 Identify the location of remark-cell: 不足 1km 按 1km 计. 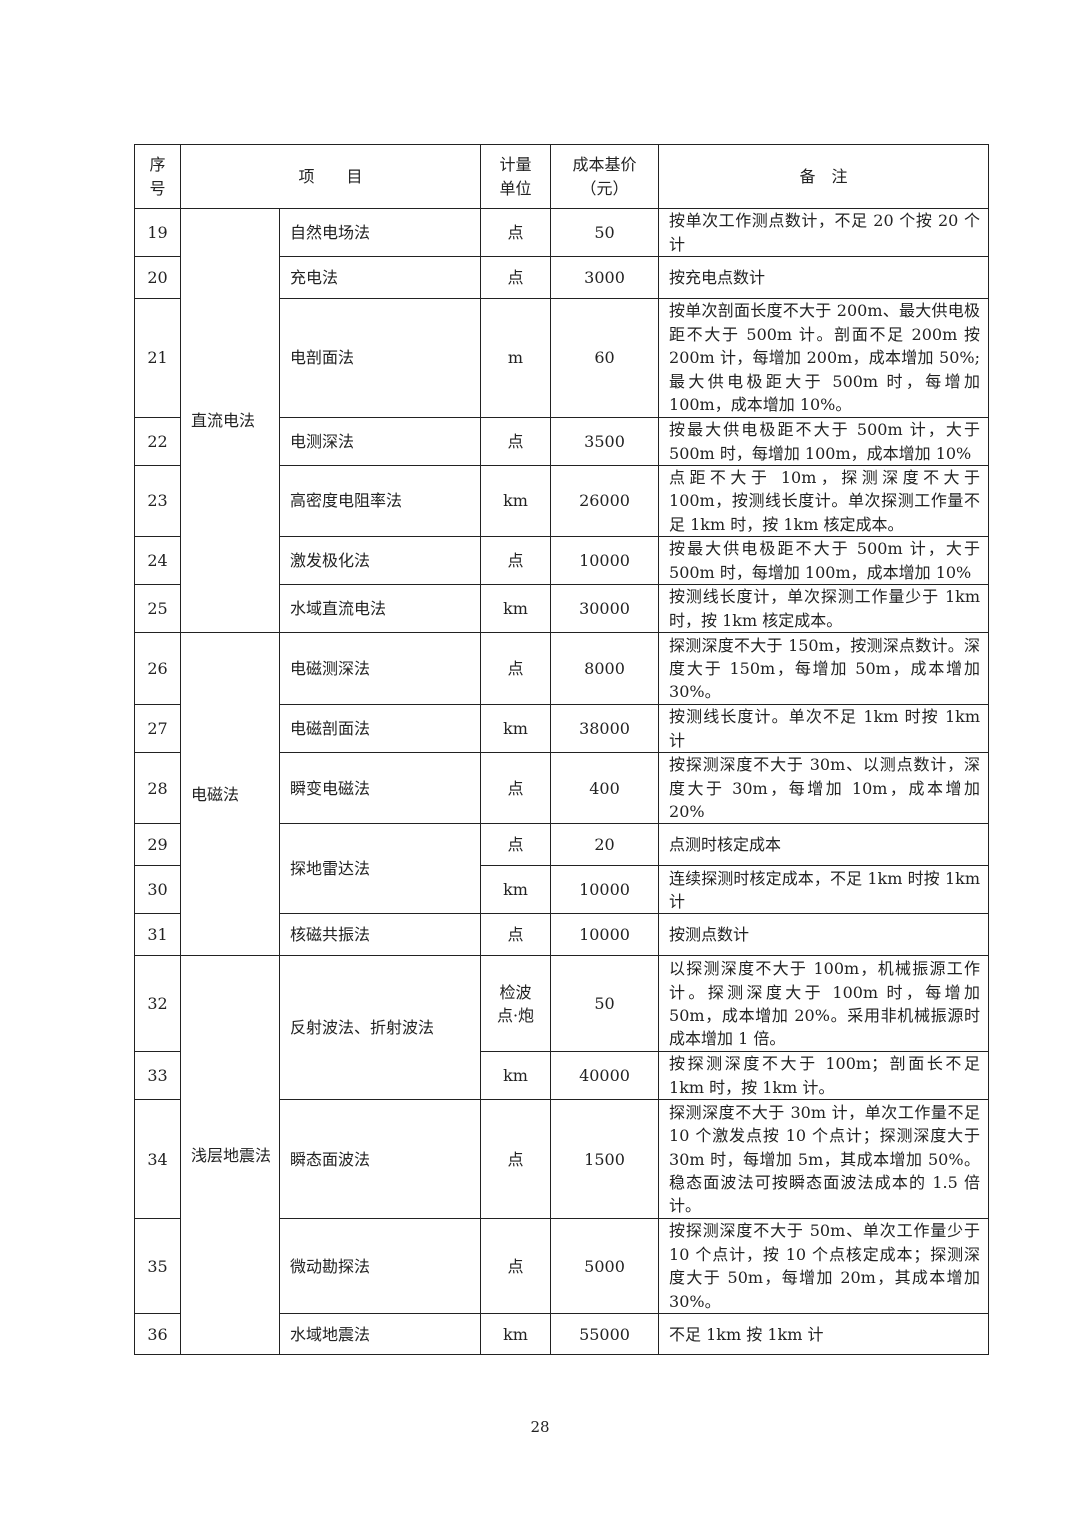
(824, 1334).